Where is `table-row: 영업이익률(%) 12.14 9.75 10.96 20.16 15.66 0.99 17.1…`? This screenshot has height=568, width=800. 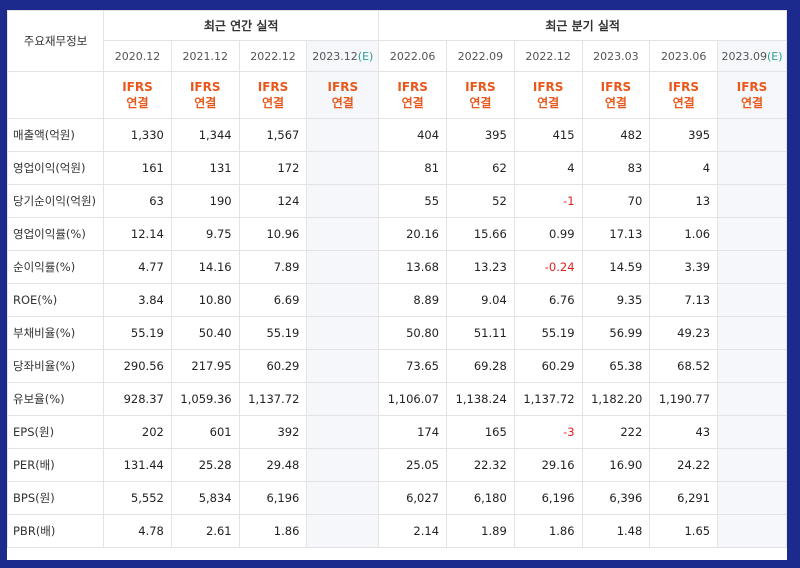
table-row: 영업이익률(%) 12.14 9.75 10.96 20.16 15.66 0.99 17.1… is located at coordinates (397, 234).